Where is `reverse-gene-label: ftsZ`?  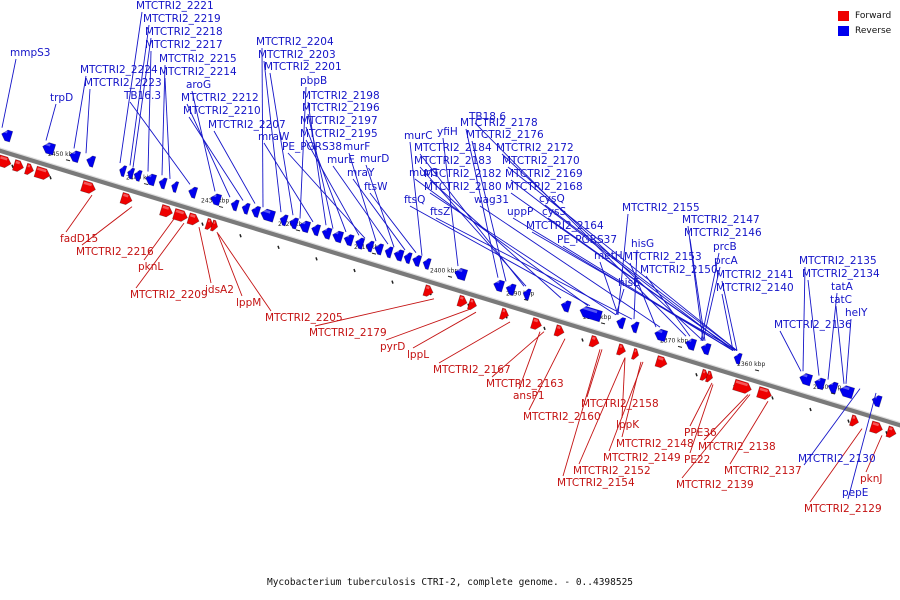 reverse-gene-label: ftsZ is located at coordinates (440, 212).